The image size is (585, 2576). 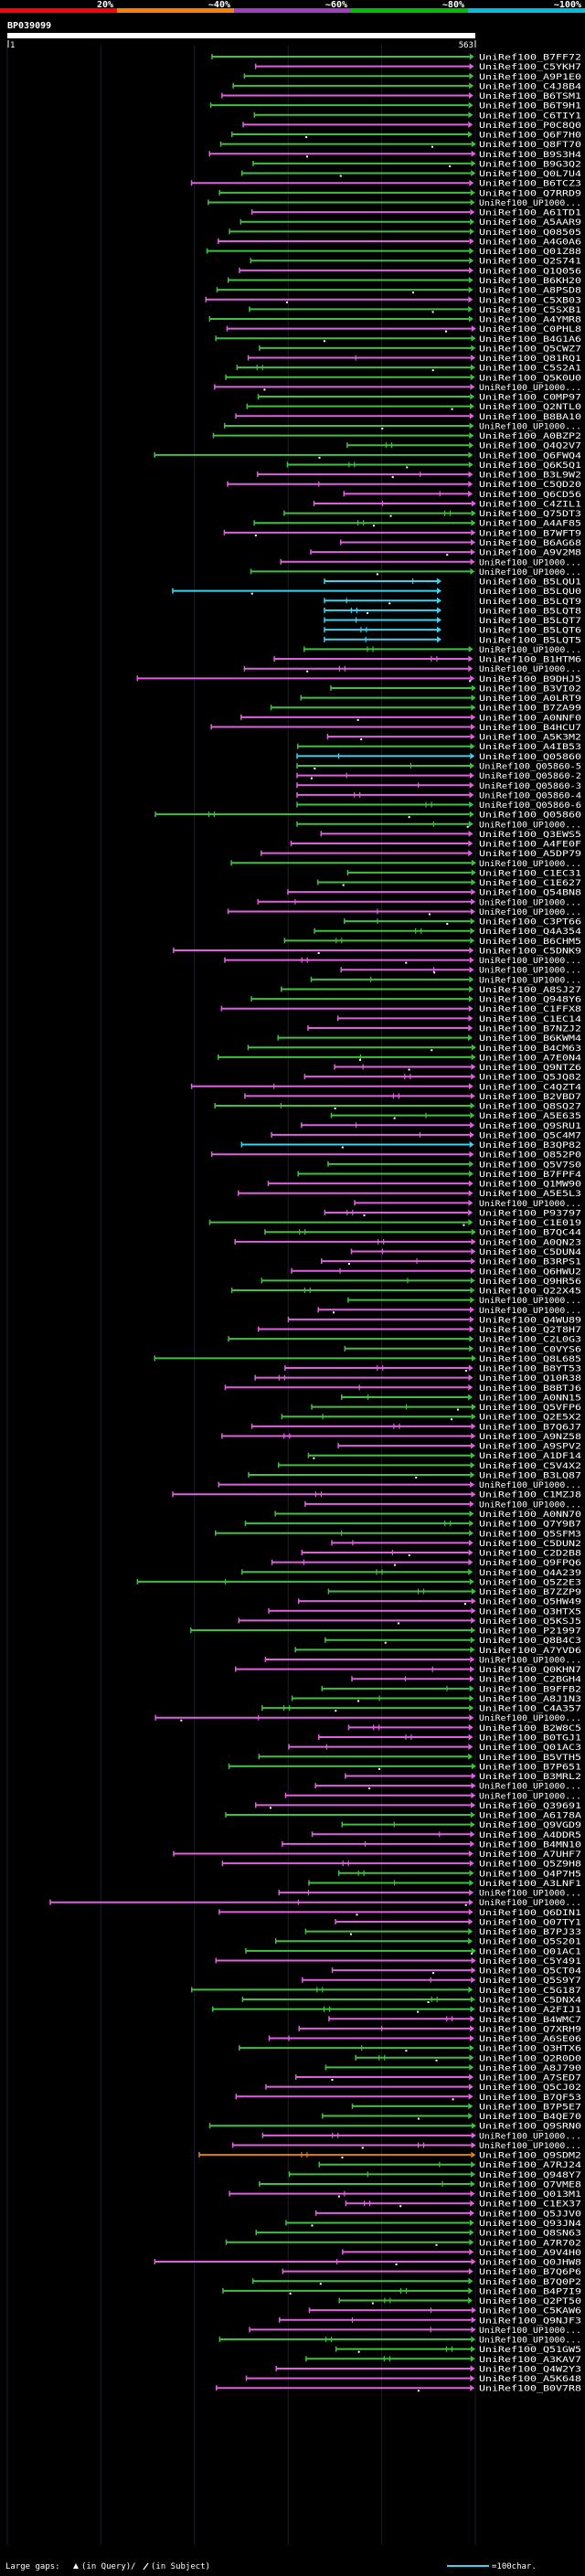 I want to click on hit-label: UniRef100_Q01AC1, so click(x=530, y=1951).